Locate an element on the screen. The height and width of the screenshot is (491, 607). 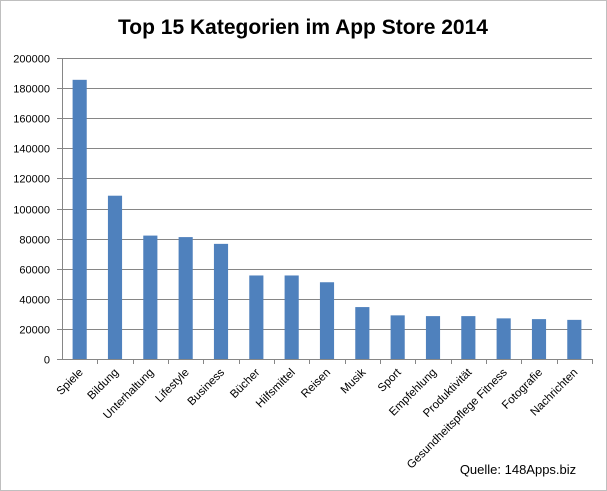
x-category-label: Sport is located at coordinates (390, 380).